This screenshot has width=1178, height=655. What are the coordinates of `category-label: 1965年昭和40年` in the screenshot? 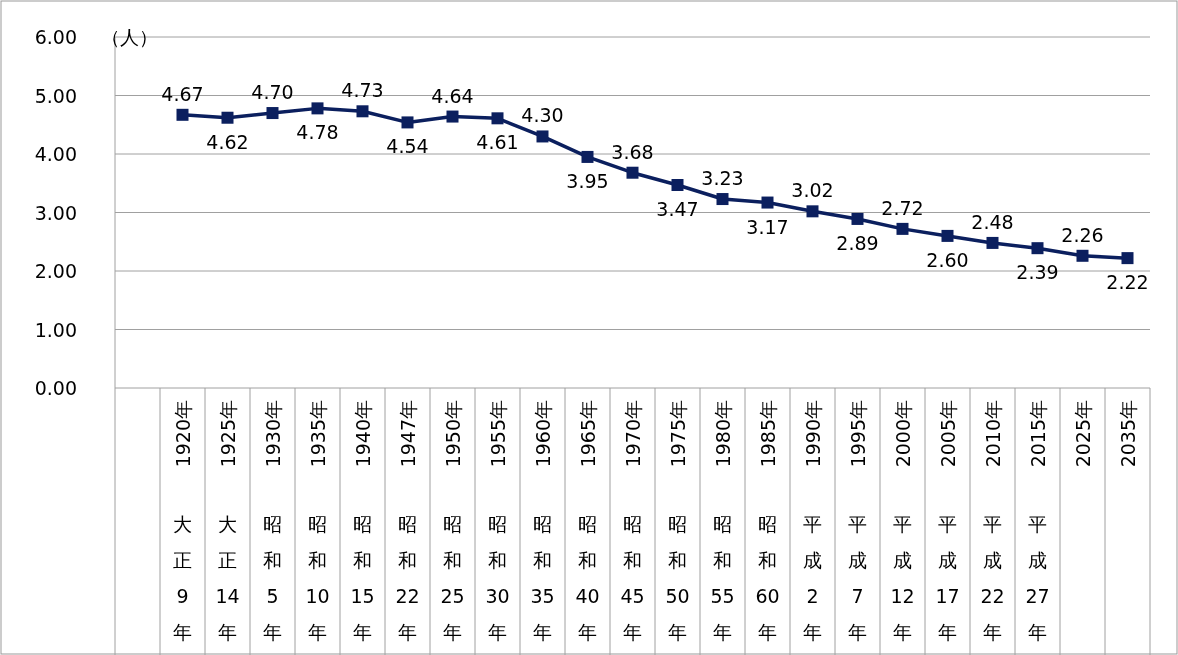 It's located at (587, 521).